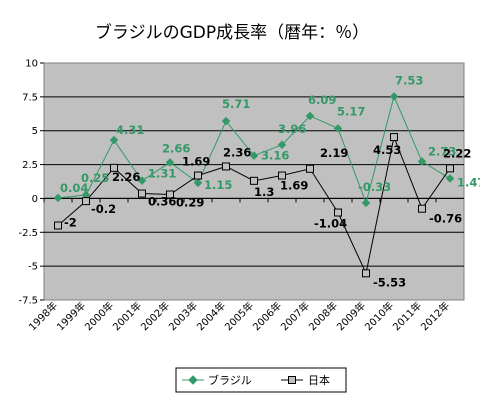 This screenshot has height=400, width=480. I want to click on data-label: 1.31, so click(162, 174).